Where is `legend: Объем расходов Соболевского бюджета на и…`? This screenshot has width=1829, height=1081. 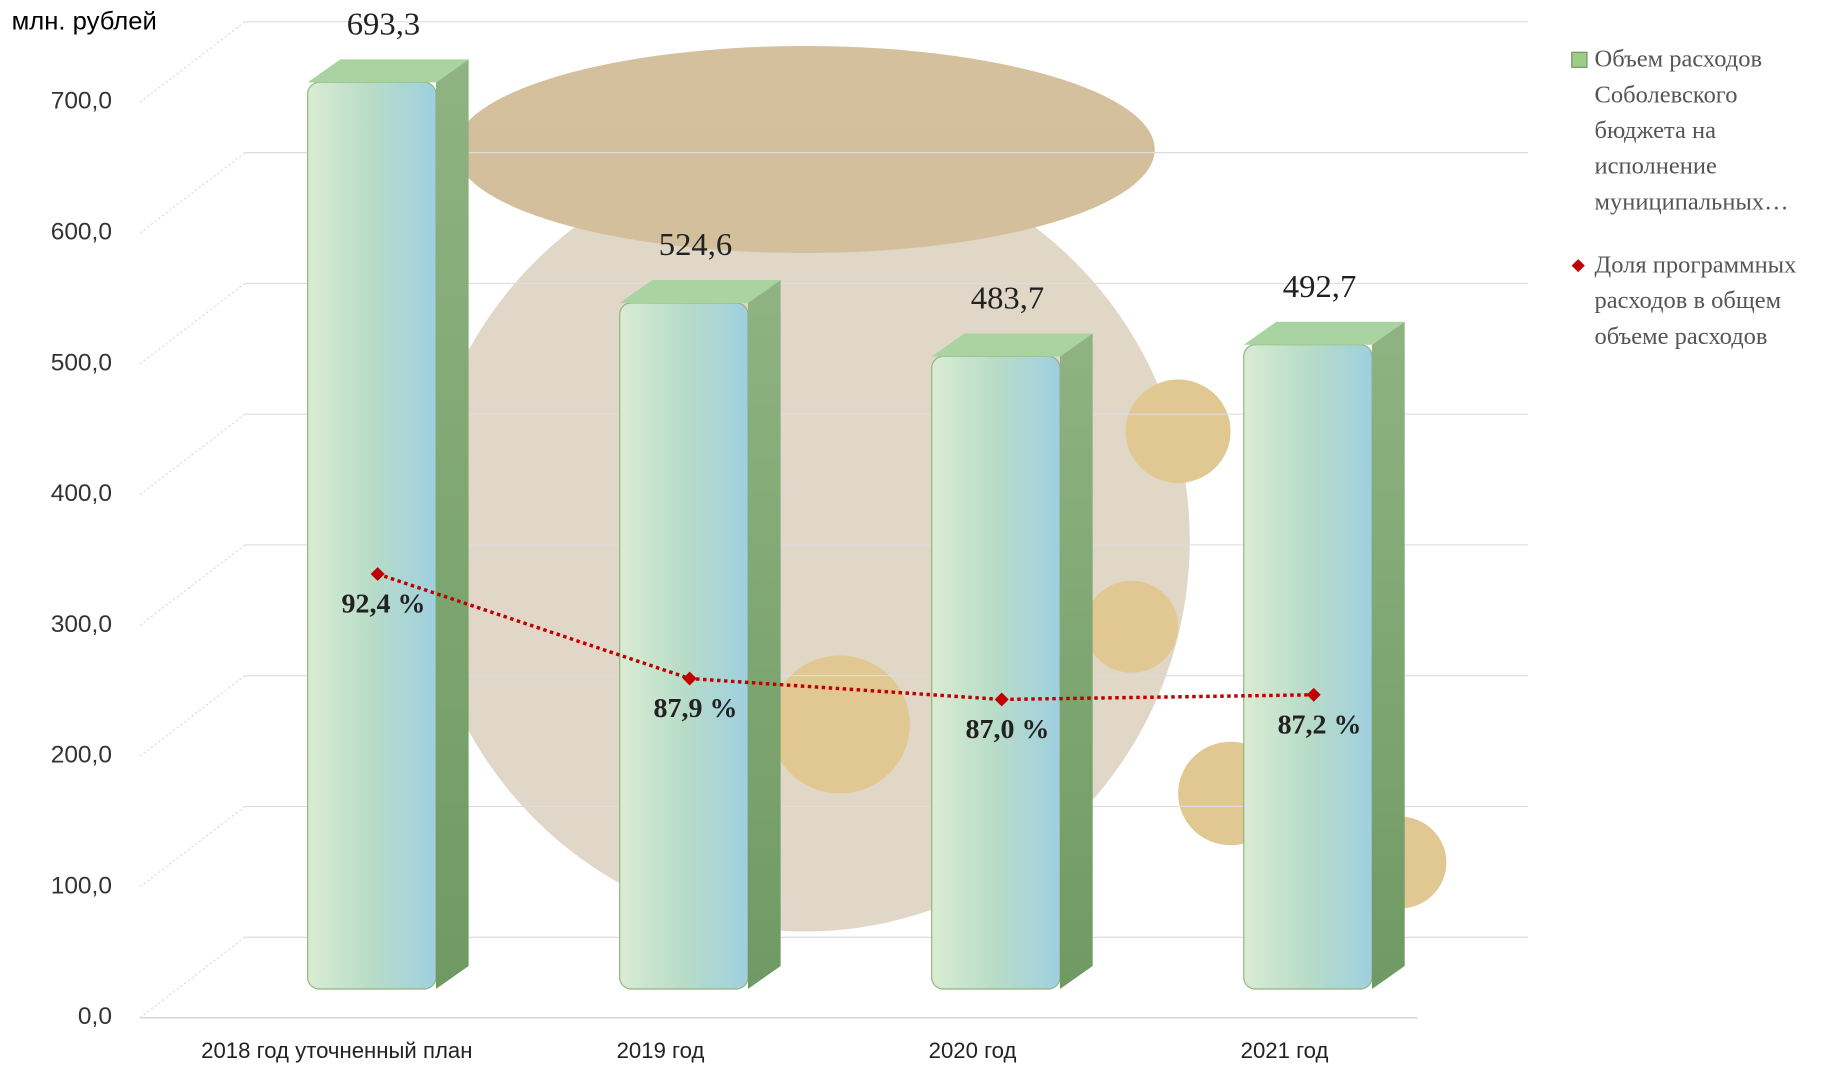 legend: Объем расходов Соболевского бюджета на и… is located at coordinates (1699, 197).